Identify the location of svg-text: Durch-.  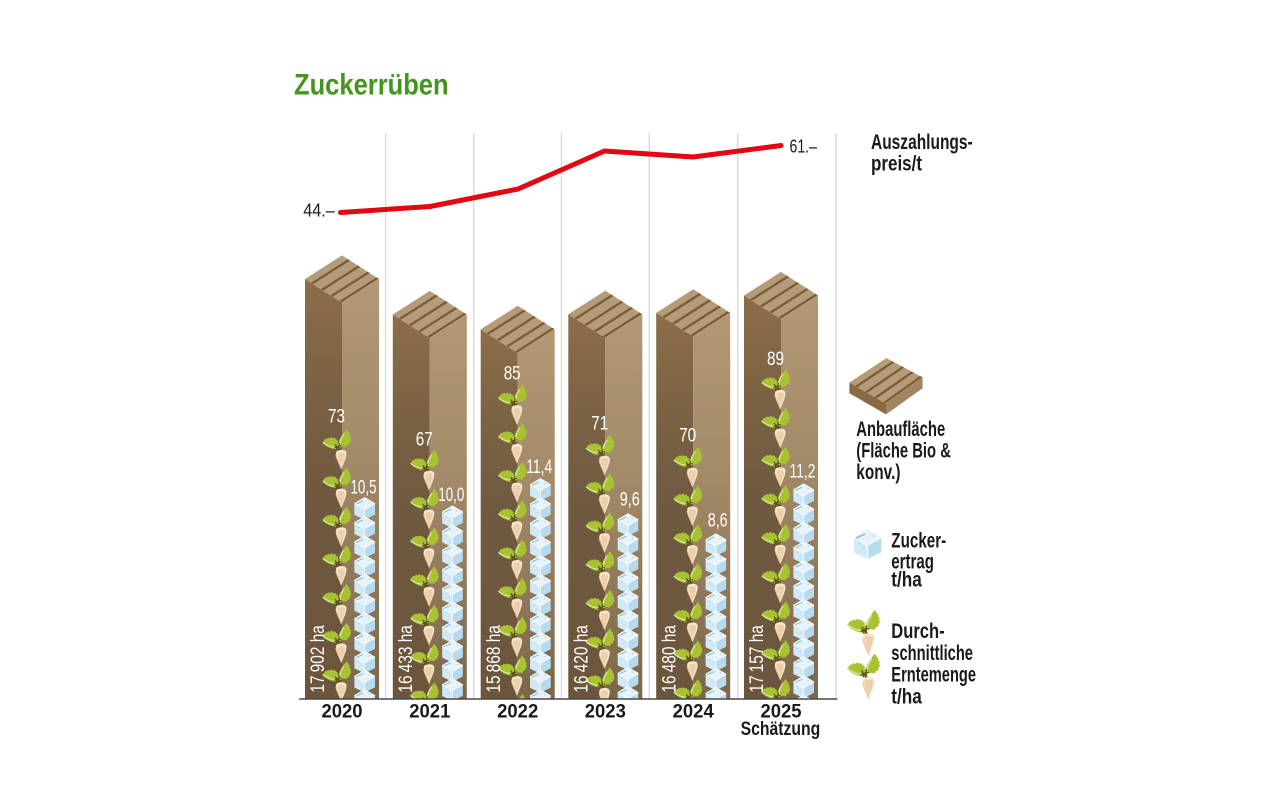
(917, 631).